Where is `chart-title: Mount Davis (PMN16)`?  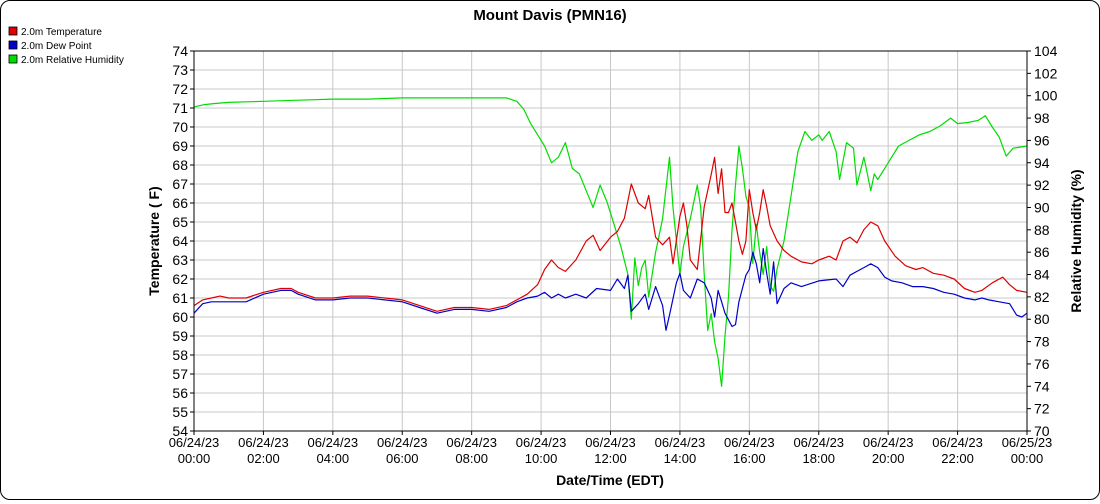 chart-title: Mount Davis (PMN16) is located at coordinates (549, 15).